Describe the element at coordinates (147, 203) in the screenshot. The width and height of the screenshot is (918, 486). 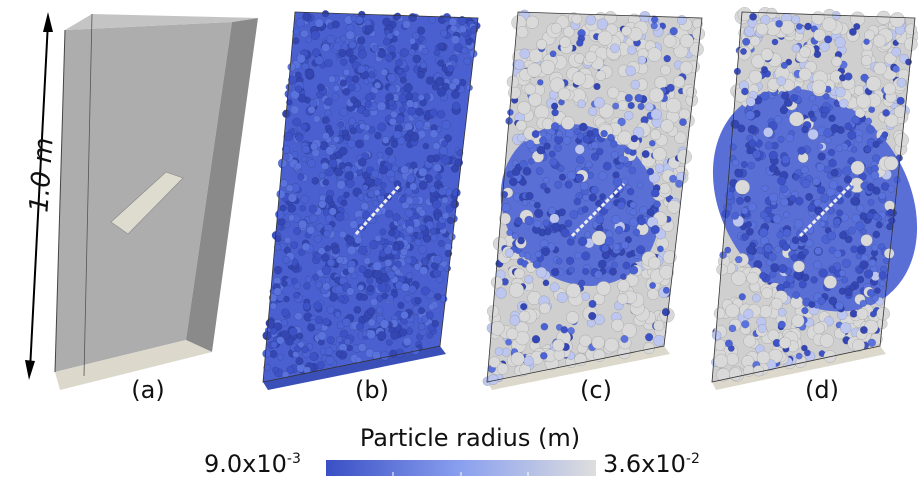
I see `crack-plane` at that location.